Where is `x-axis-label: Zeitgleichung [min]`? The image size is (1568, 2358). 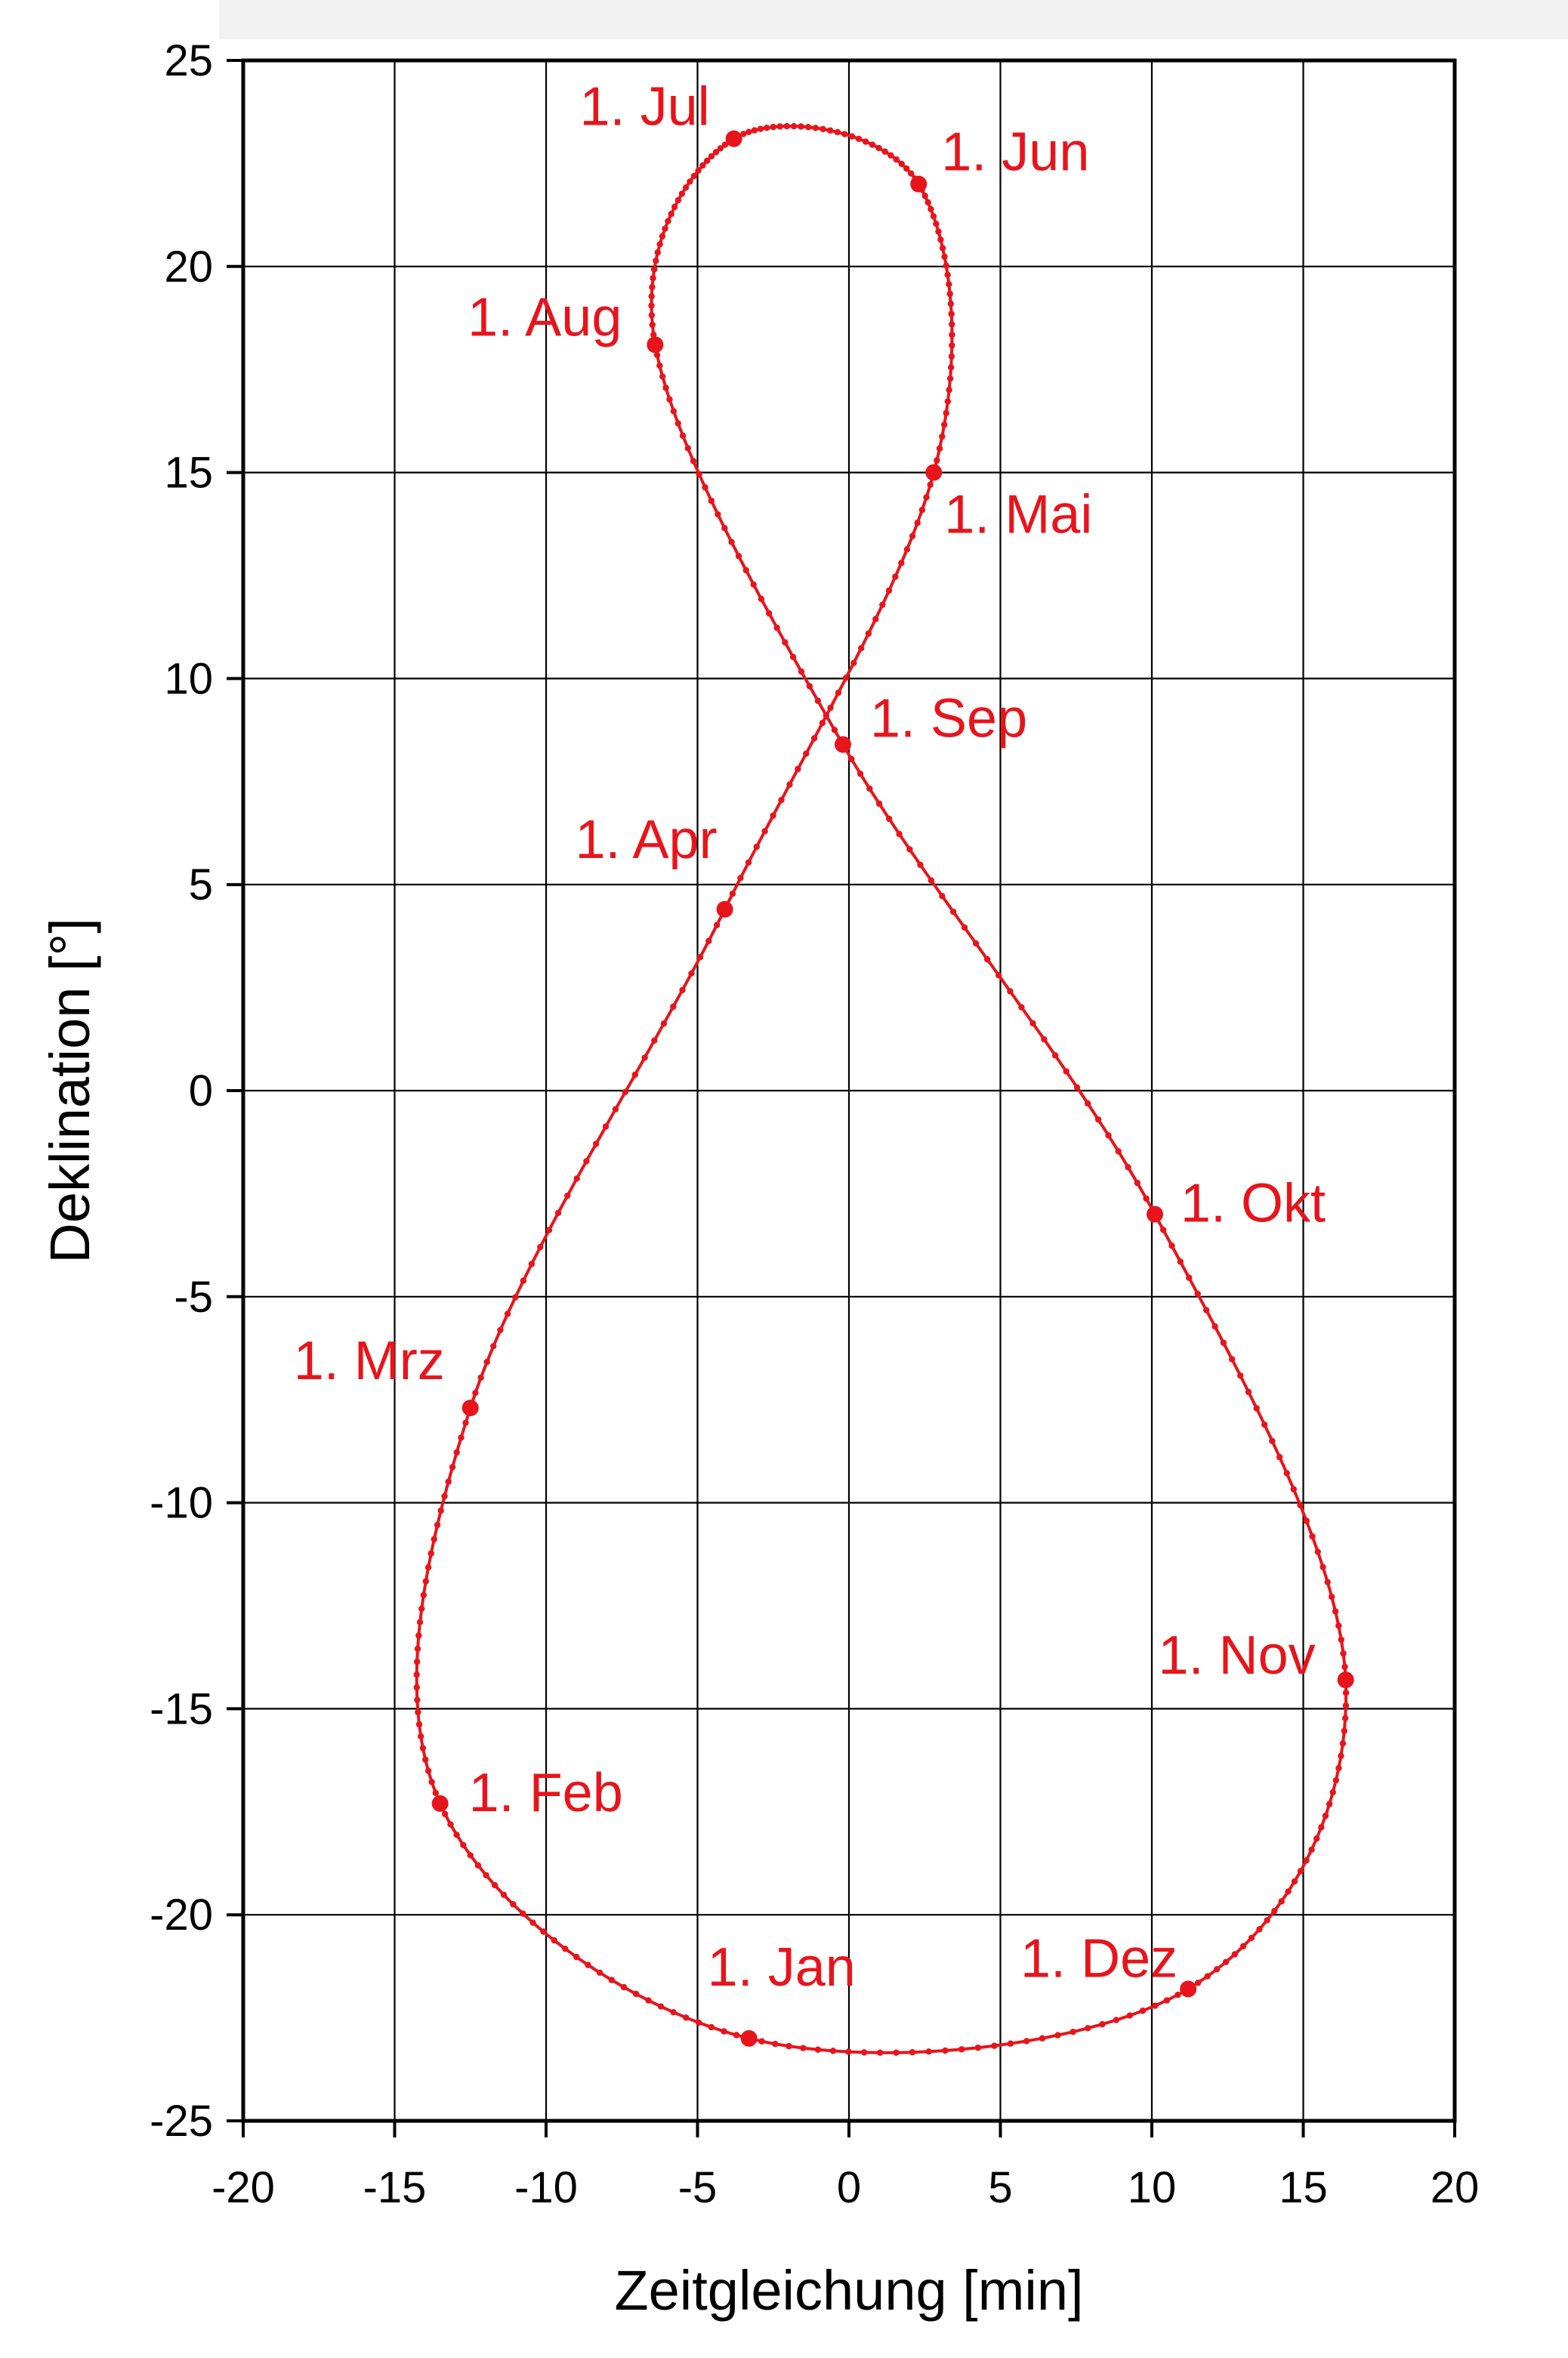 x-axis-label: Zeitgleichung [min] is located at coordinates (848, 2290).